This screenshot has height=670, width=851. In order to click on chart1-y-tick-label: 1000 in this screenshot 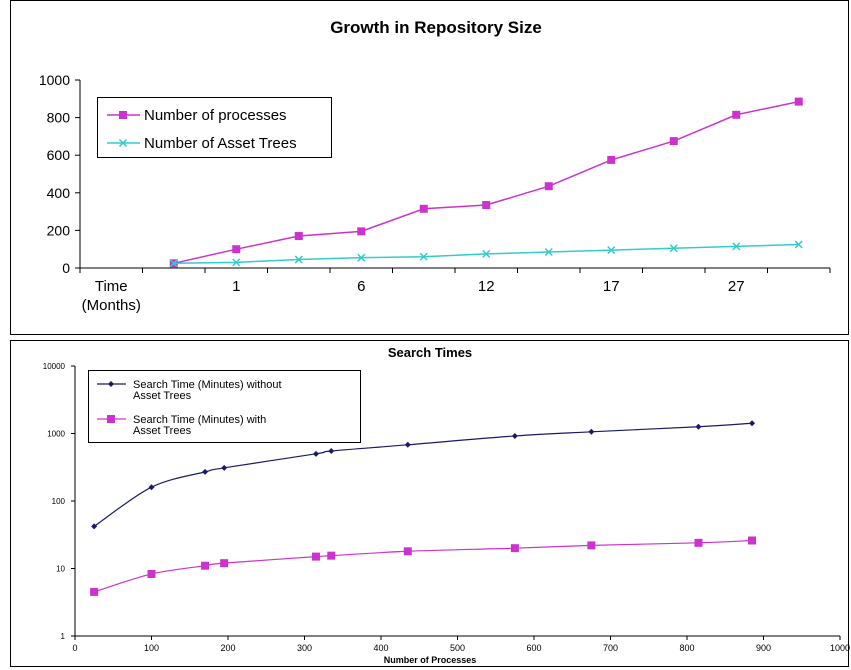, I will do `click(54, 80)`.